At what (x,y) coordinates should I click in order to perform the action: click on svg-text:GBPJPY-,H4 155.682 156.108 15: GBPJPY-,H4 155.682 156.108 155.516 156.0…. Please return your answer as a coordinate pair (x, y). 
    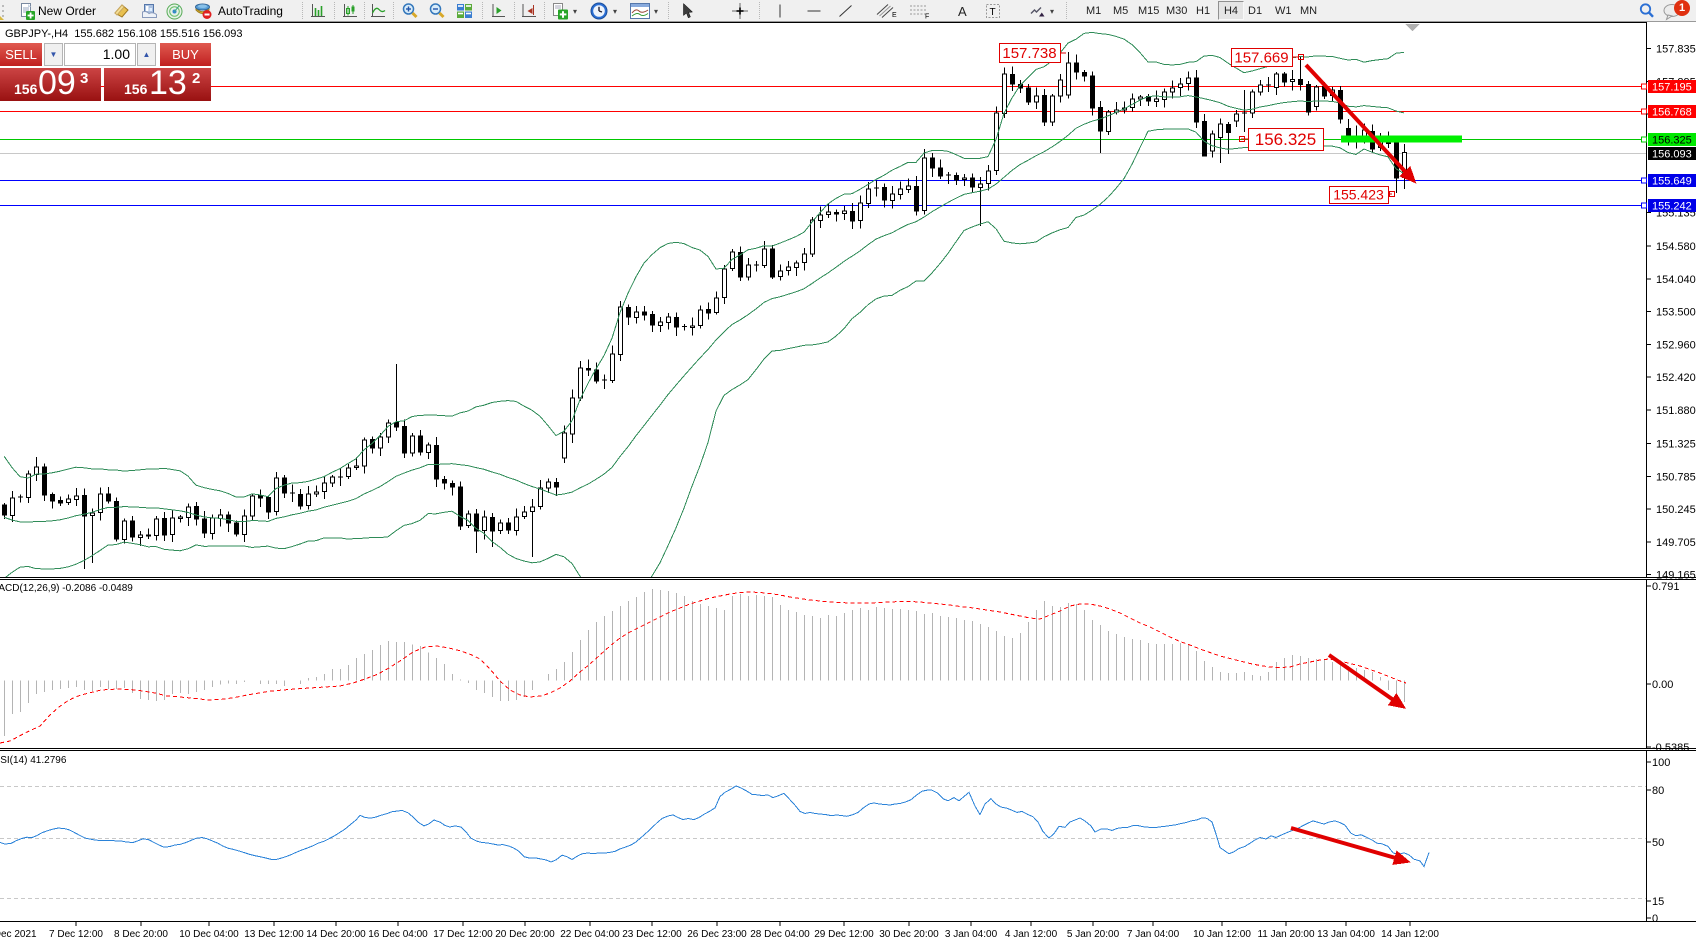
    Looking at the image, I should click on (124, 34).